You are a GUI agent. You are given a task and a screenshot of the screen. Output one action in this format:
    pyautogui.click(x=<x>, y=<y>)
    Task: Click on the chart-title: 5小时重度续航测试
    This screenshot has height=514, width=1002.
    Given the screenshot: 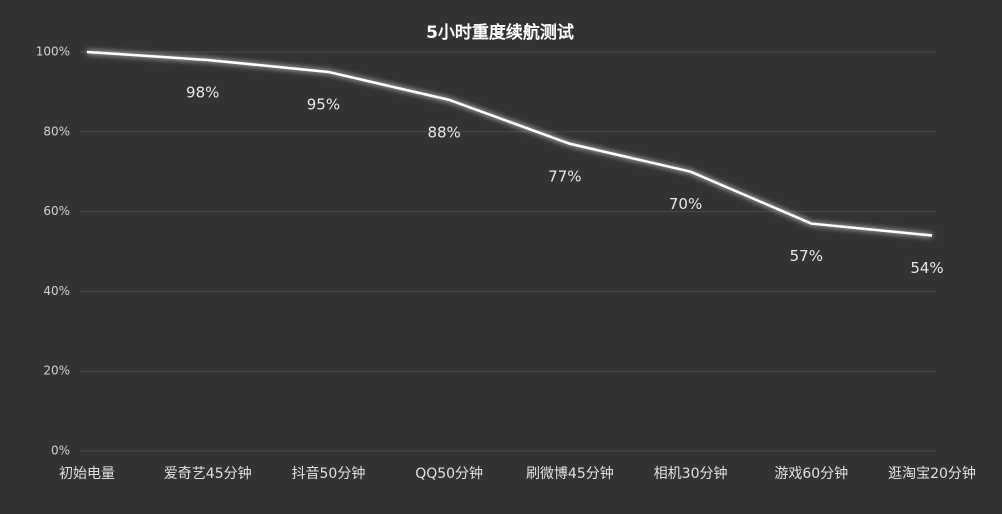 What is the action you would take?
    pyautogui.click(x=500, y=32)
    